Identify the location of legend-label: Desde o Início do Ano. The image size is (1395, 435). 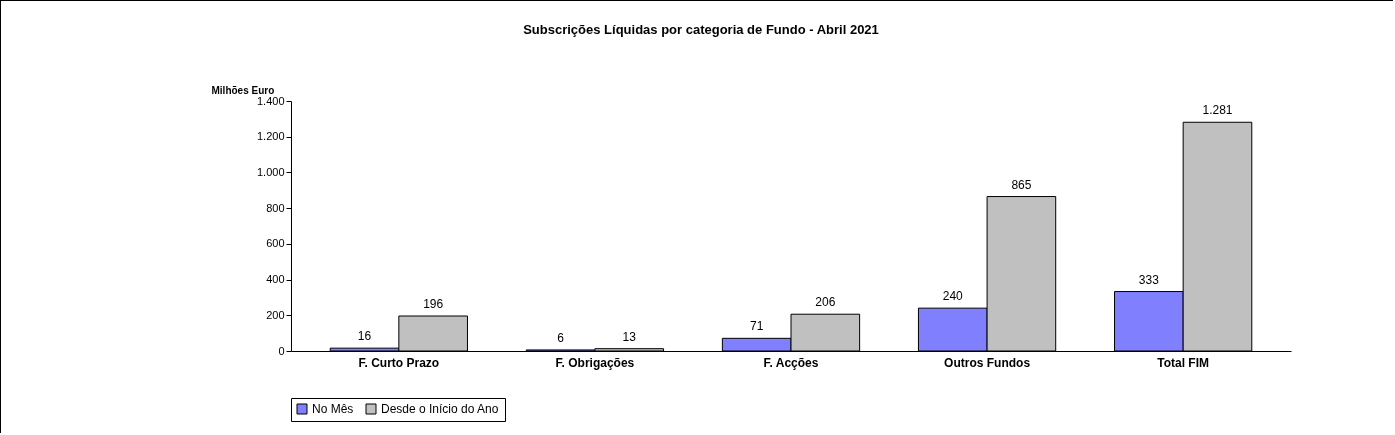
(440, 409).